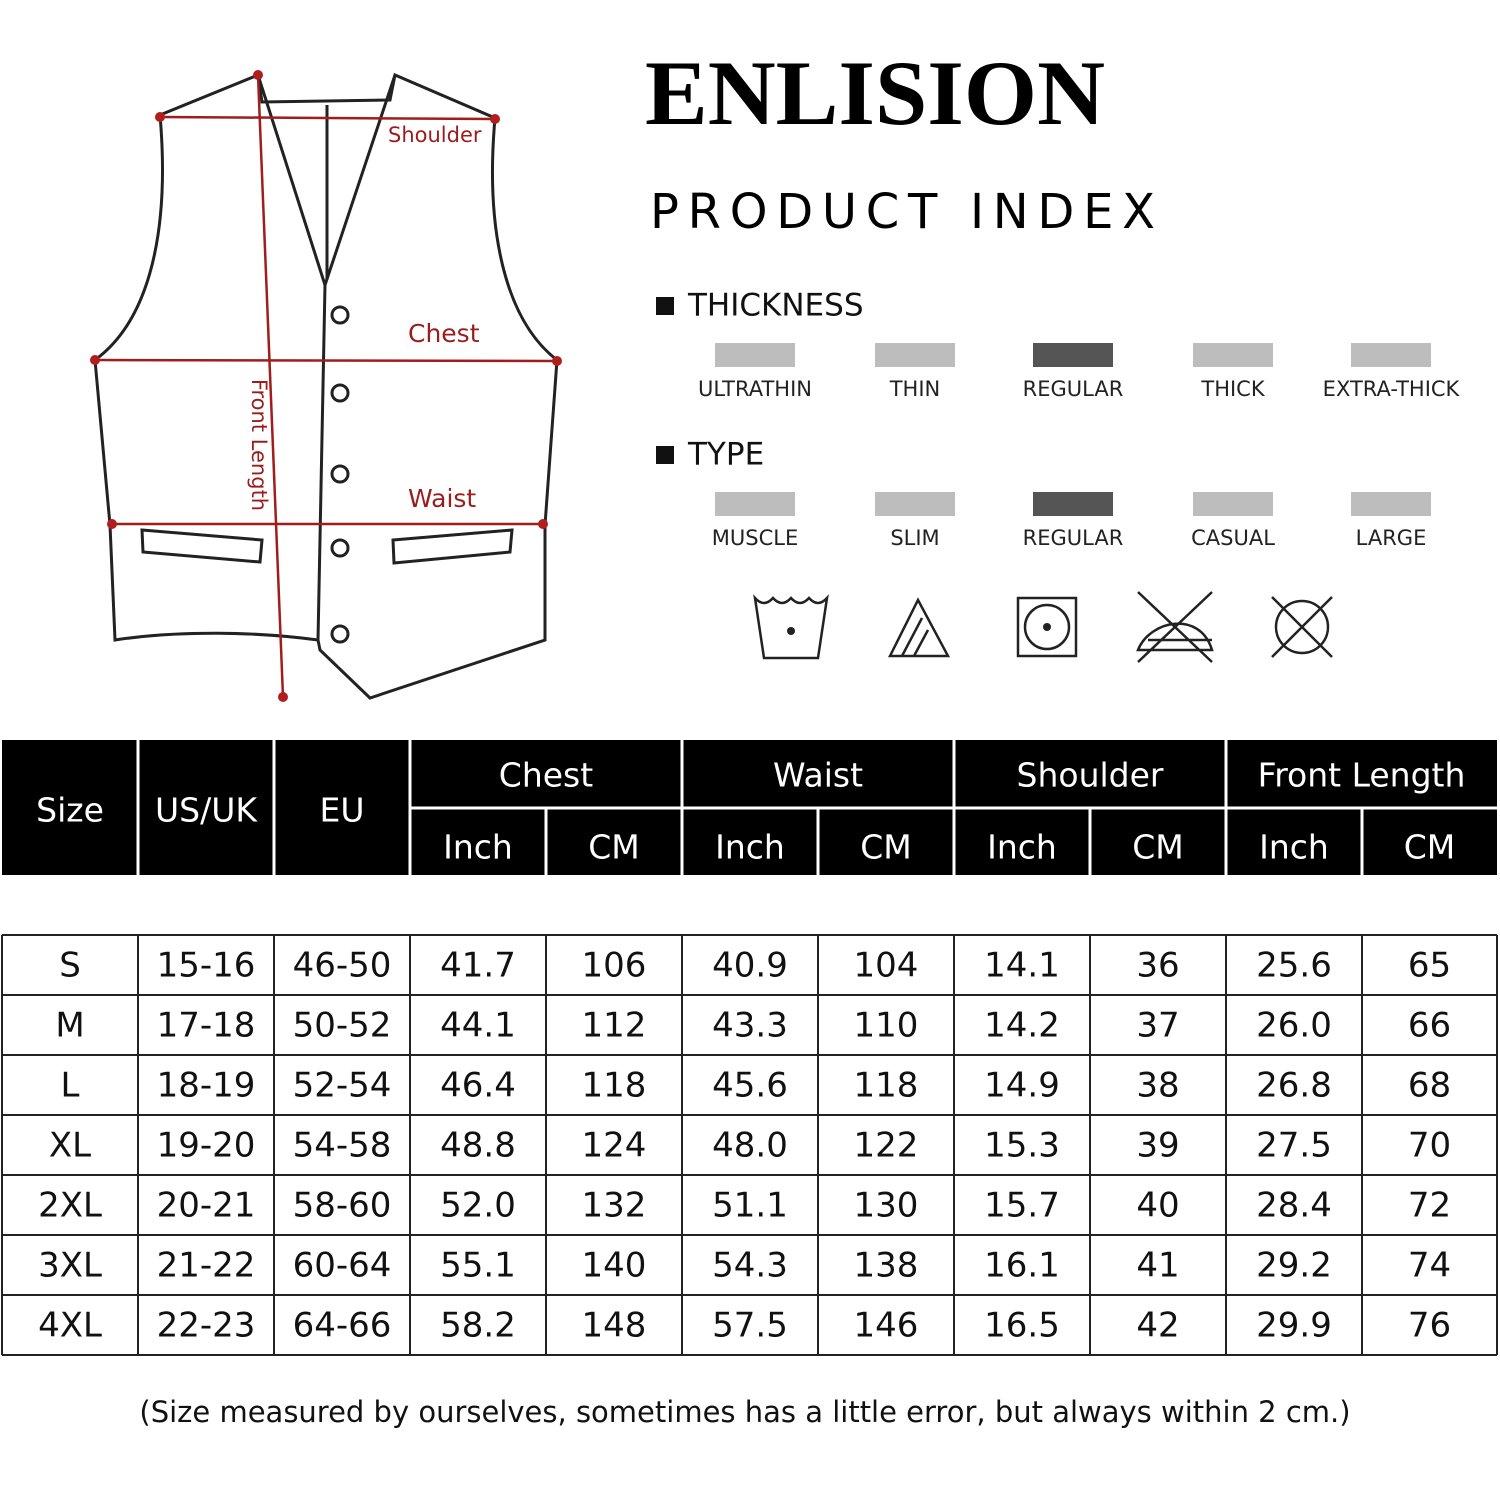 The height and width of the screenshot is (1500, 1500). I want to click on table-cell: 15.7, so click(1022, 1206).